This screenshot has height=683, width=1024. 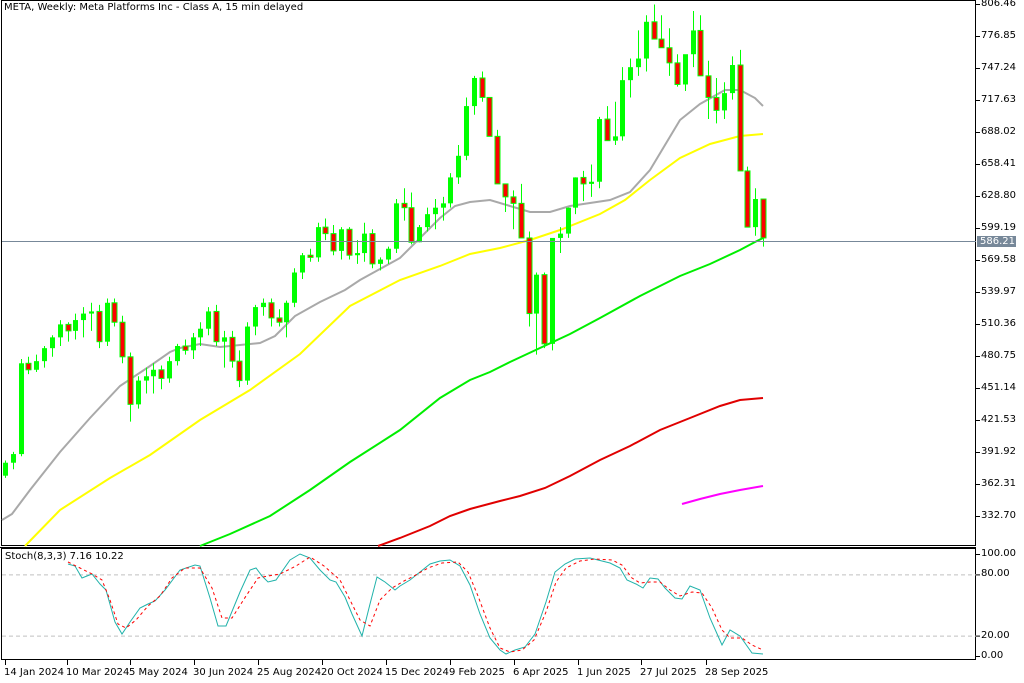 What do you see at coordinates (998, 291) in the screenshot?
I see `price-tick-label: 539.97` at bounding box center [998, 291].